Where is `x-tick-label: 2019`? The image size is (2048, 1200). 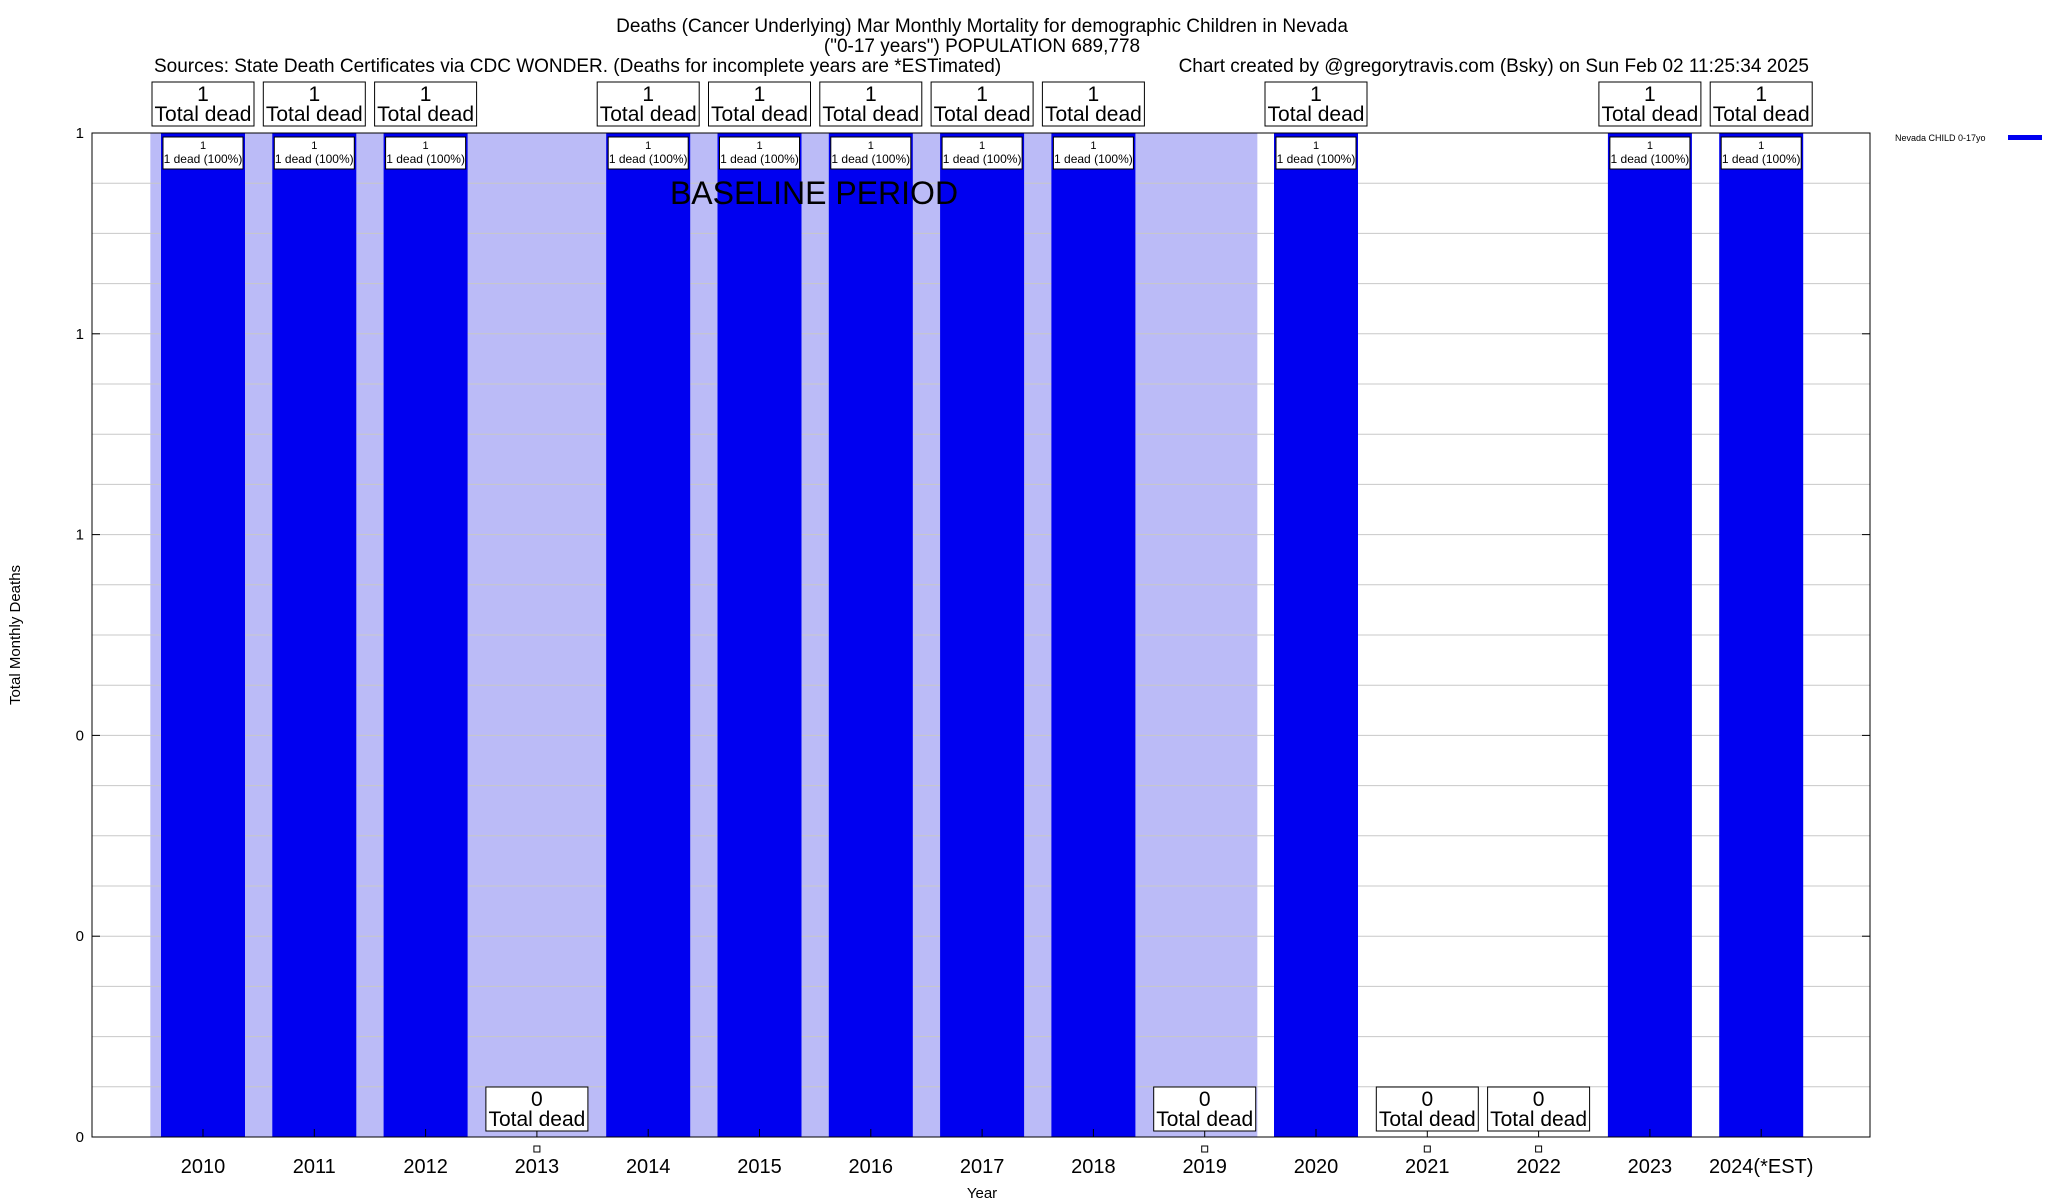 x-tick-label: 2019 is located at coordinates (1204, 1167).